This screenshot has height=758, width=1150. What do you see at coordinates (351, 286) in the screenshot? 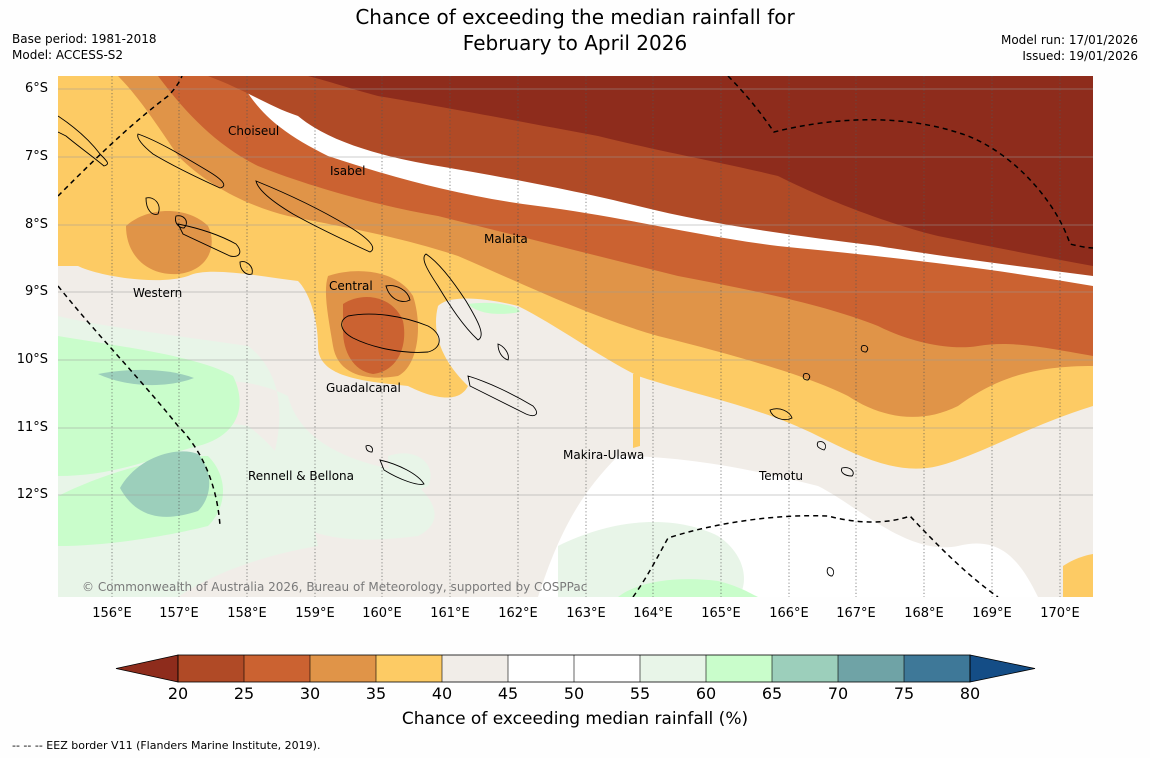
I see `region-label-central: Central` at bounding box center [351, 286].